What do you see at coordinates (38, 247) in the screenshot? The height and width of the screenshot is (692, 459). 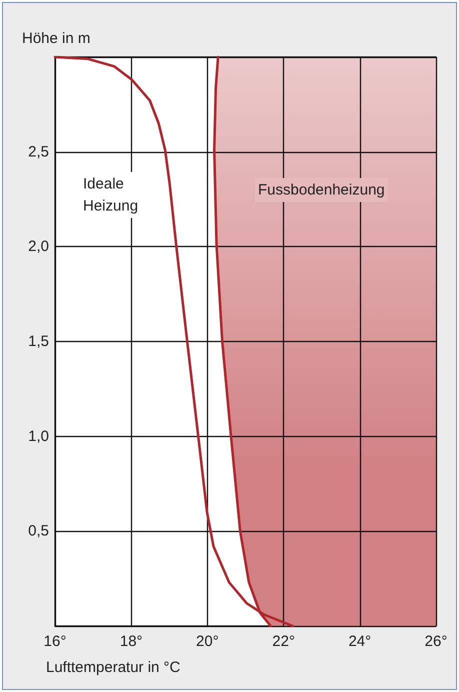 I see `y-tick-label: 2,0` at bounding box center [38, 247].